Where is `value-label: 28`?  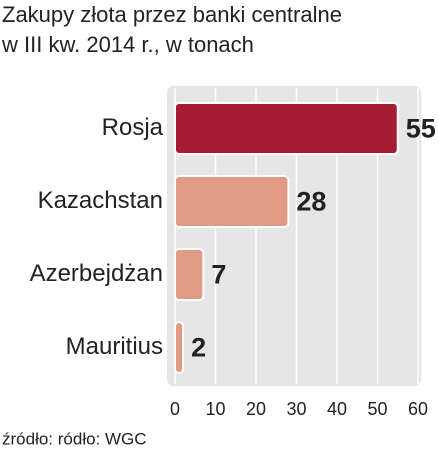
value-label: 28 is located at coordinates (311, 202).